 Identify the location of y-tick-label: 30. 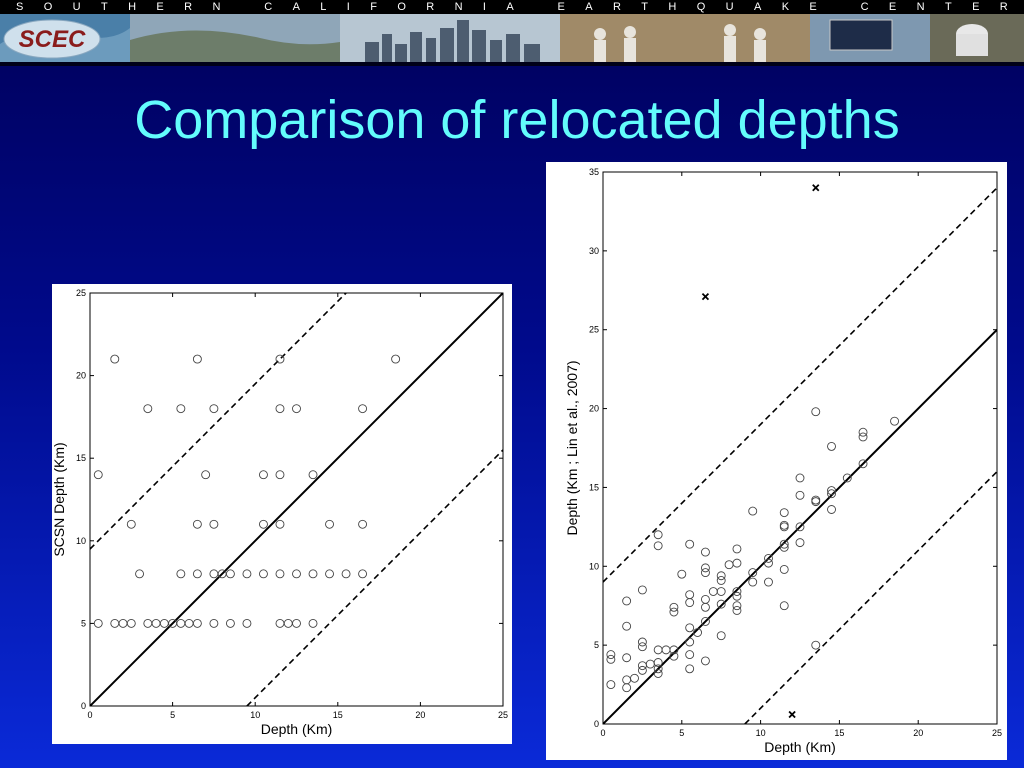
(594, 251).